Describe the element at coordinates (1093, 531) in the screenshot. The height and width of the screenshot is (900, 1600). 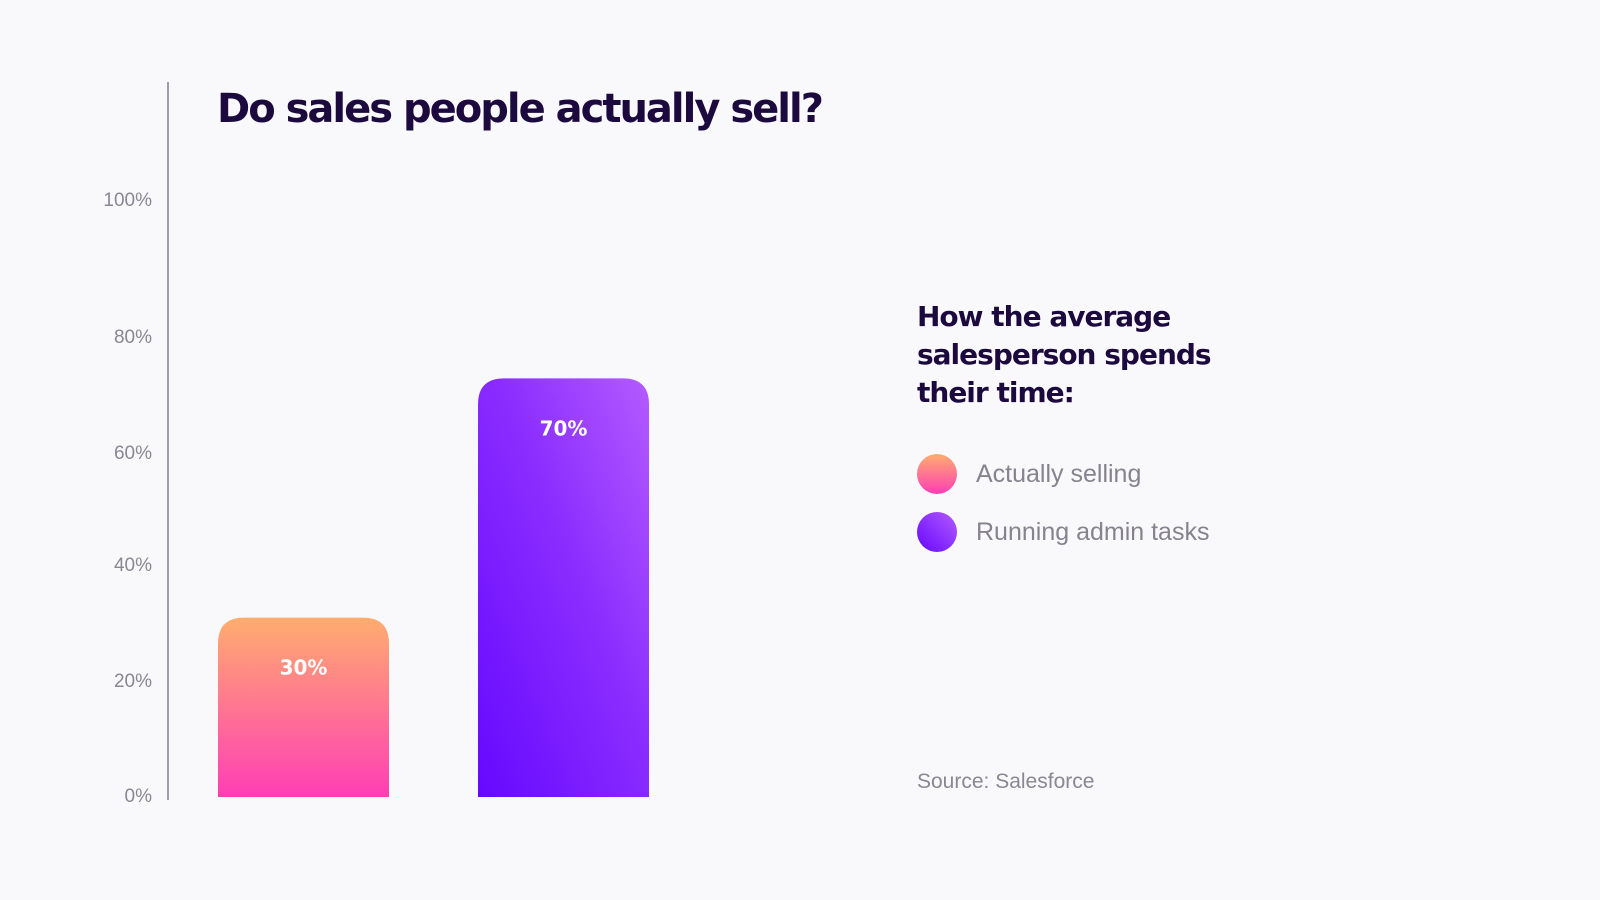
I see `legend-label-running-admin-tasks: Running admin tasks` at that location.